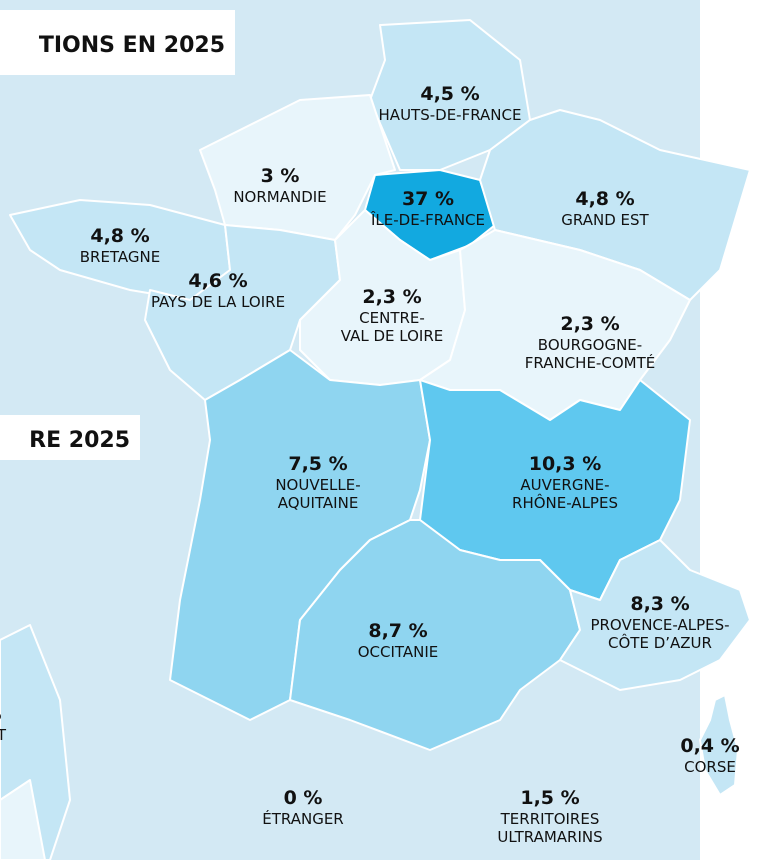 The width and height of the screenshot is (762, 860). Describe the element at coordinates (1, 714) in the screenshot. I see `region-share: %` at that location.